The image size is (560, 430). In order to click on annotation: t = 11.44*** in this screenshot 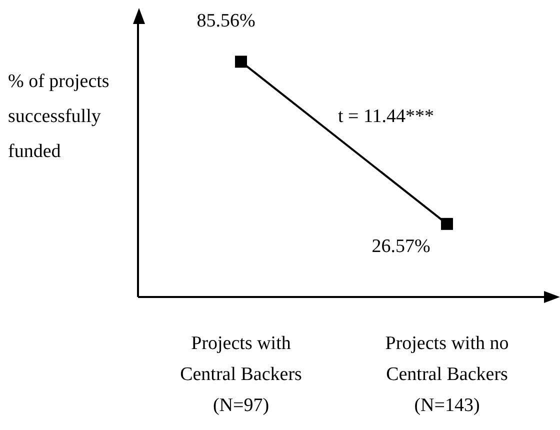, I will do `click(386, 117)`.